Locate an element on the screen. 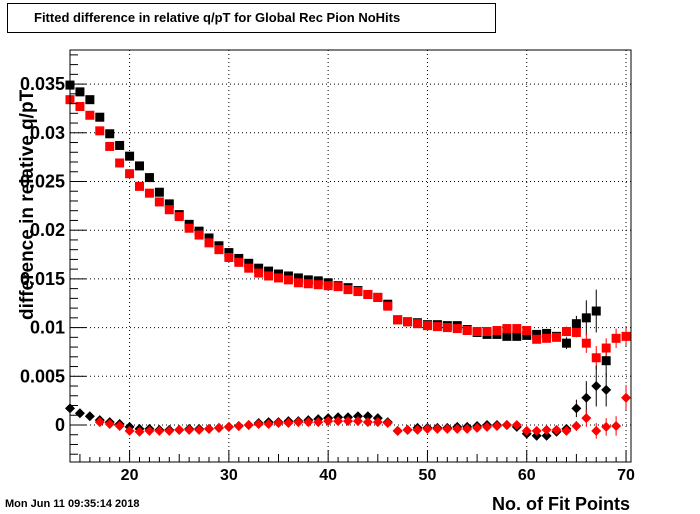  x-tick-label: 30 is located at coordinates (229, 475).